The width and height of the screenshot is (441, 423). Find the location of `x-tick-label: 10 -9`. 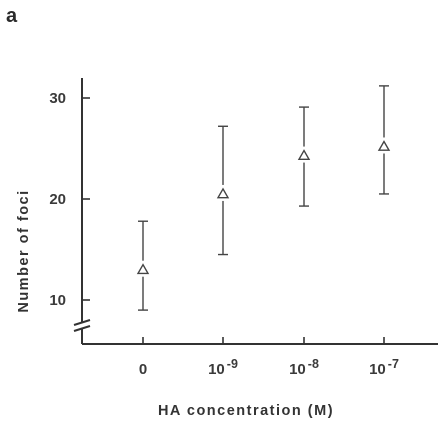

x-tick-label: 10 -9 is located at coordinates (223, 367).